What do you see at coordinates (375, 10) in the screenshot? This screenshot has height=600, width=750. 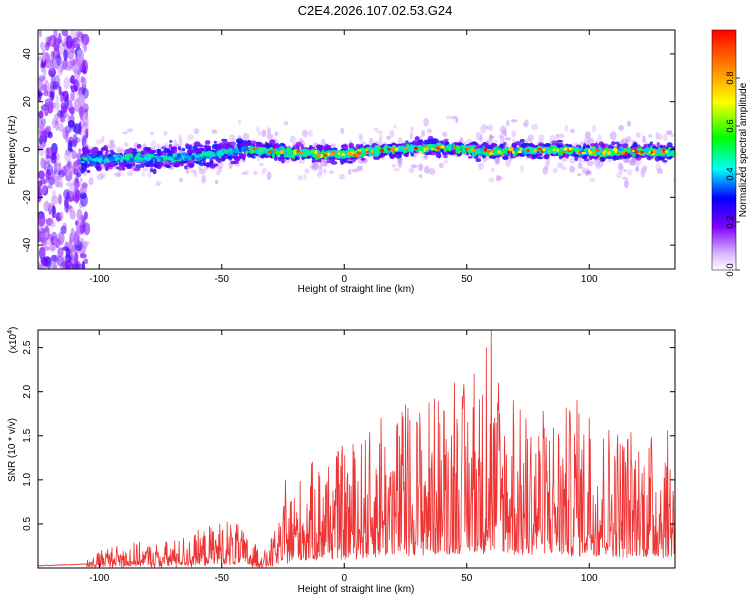 I see `chart-title: C2E4.2026.107.02.53.G24` at bounding box center [375, 10].